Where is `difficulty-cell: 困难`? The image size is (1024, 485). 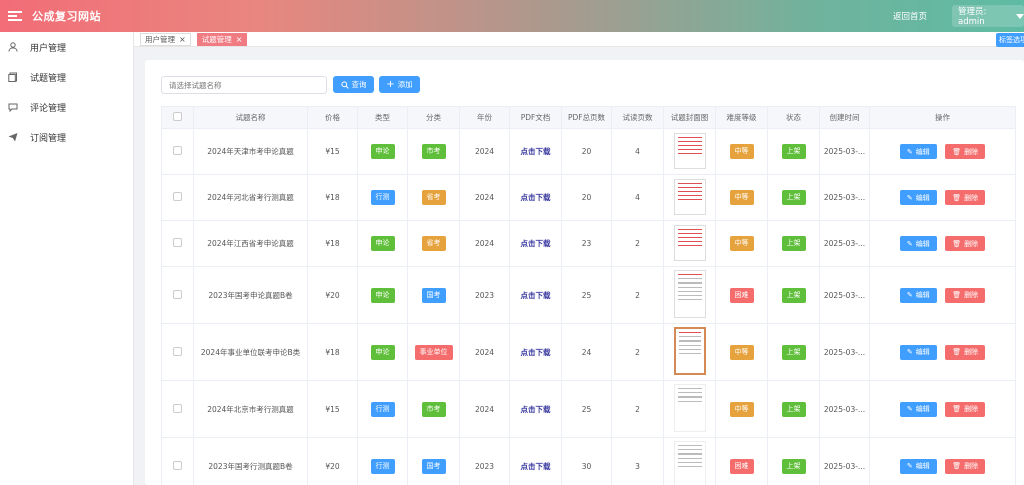
difficulty-cell: 困难 is located at coordinates (741, 295).